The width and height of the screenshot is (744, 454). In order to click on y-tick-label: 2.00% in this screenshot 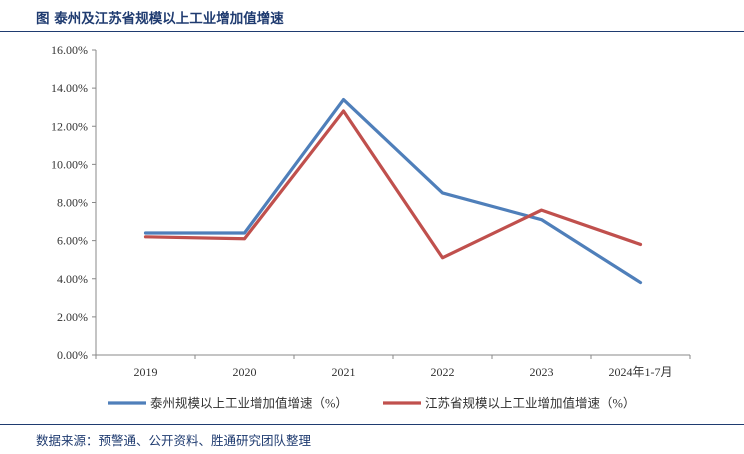, I will do `click(72, 317)`.